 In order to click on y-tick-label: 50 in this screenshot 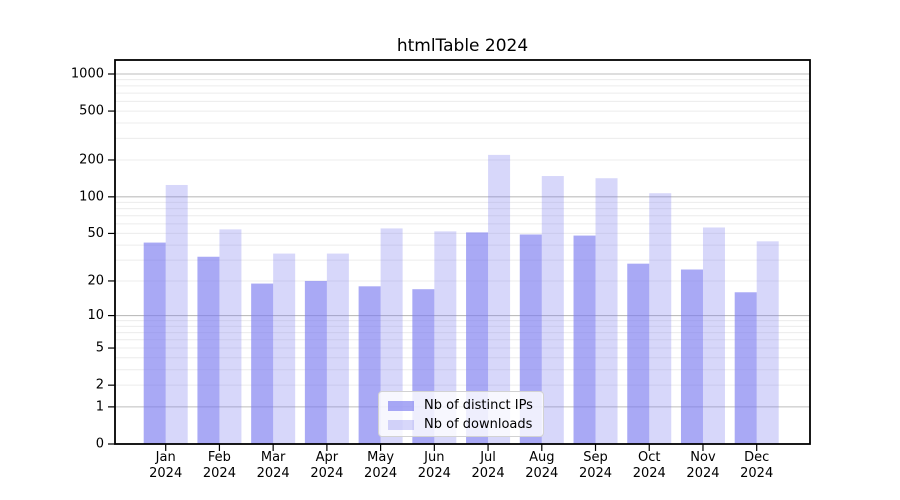, I will do `click(95, 233)`.